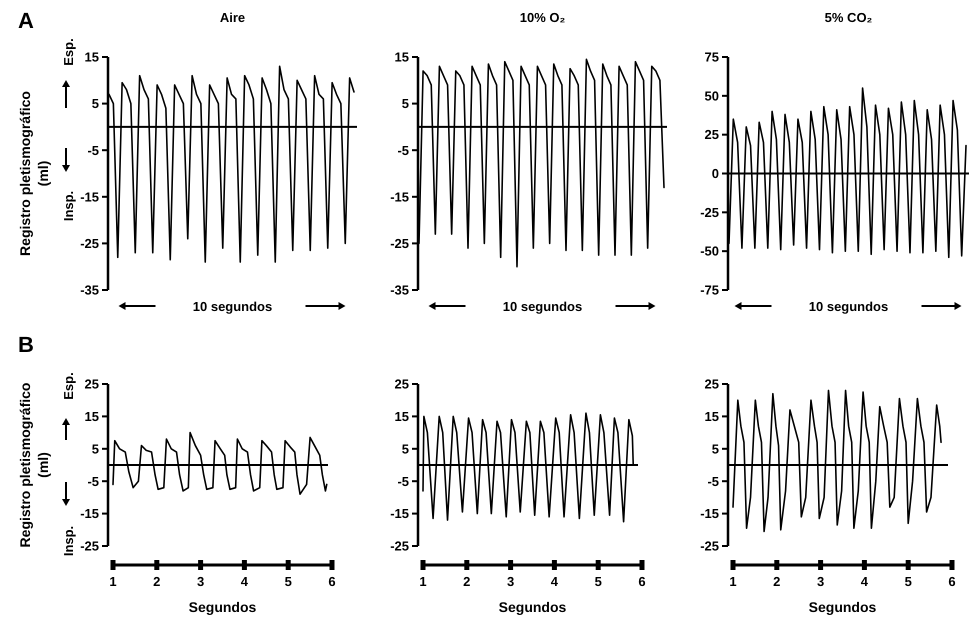 This screenshot has height=619, width=970. What do you see at coordinates (26, 344) in the screenshot?
I see `text: B` at bounding box center [26, 344].